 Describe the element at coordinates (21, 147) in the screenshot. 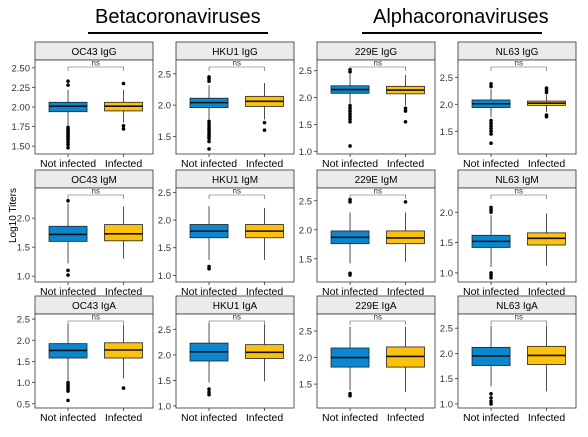

I see `y-tick-label: 1.50` at that location.